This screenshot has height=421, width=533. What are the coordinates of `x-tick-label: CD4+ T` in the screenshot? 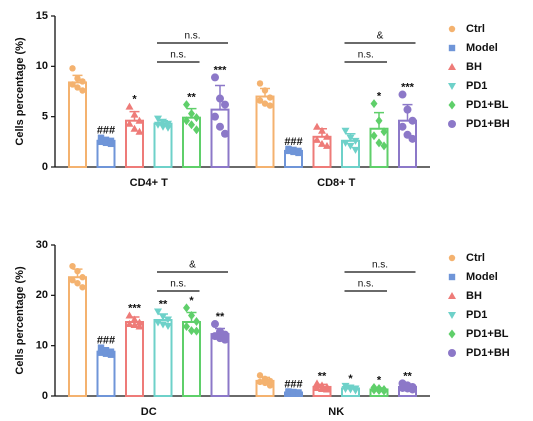 It's located at (149, 183).